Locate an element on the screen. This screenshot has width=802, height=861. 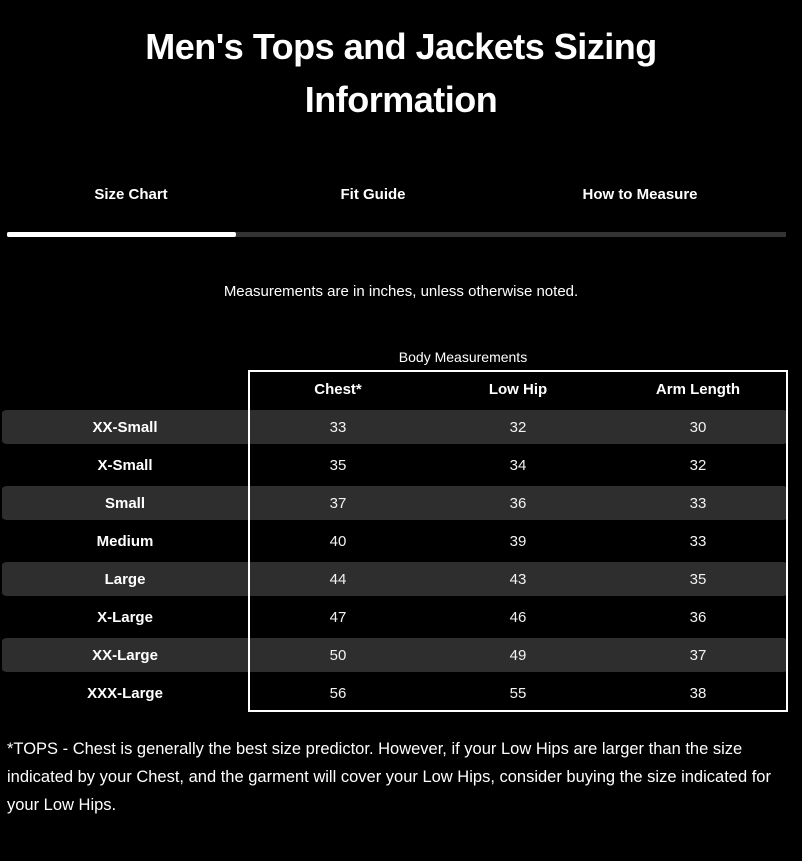
size-label: Small is located at coordinates (125, 503).